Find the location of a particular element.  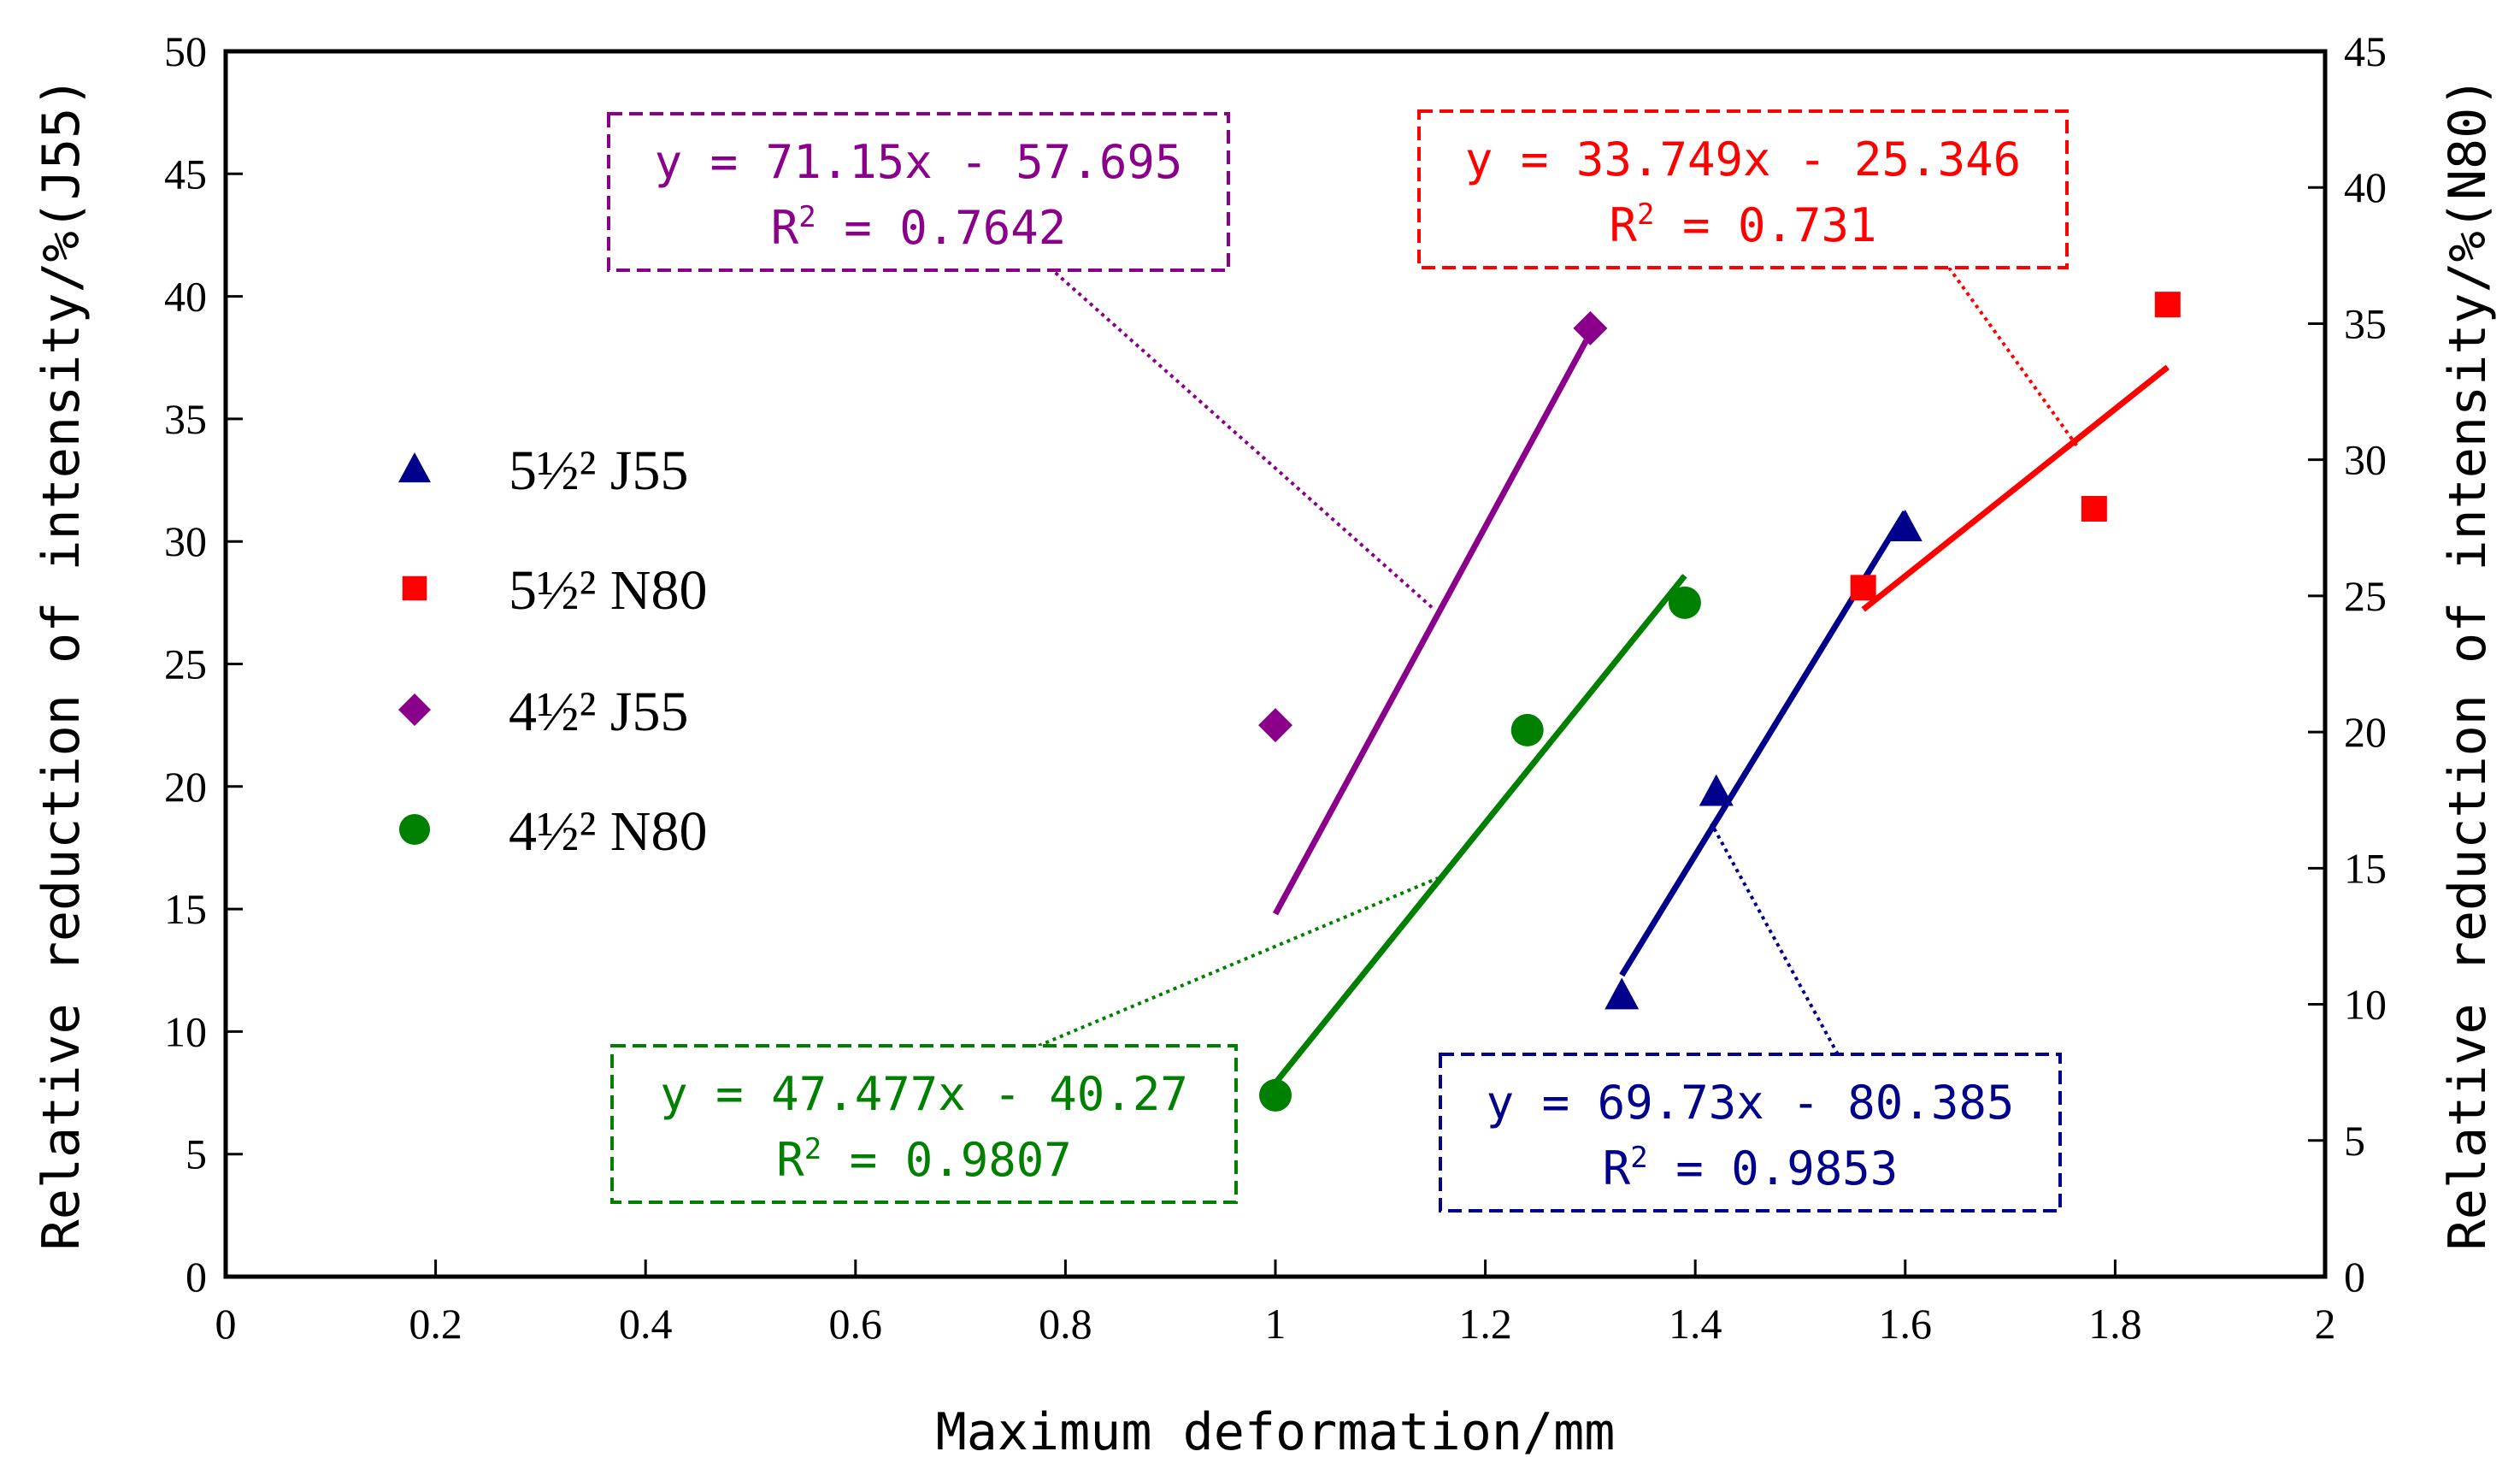

y-right-tick-label: 35 is located at coordinates (2366, 323).